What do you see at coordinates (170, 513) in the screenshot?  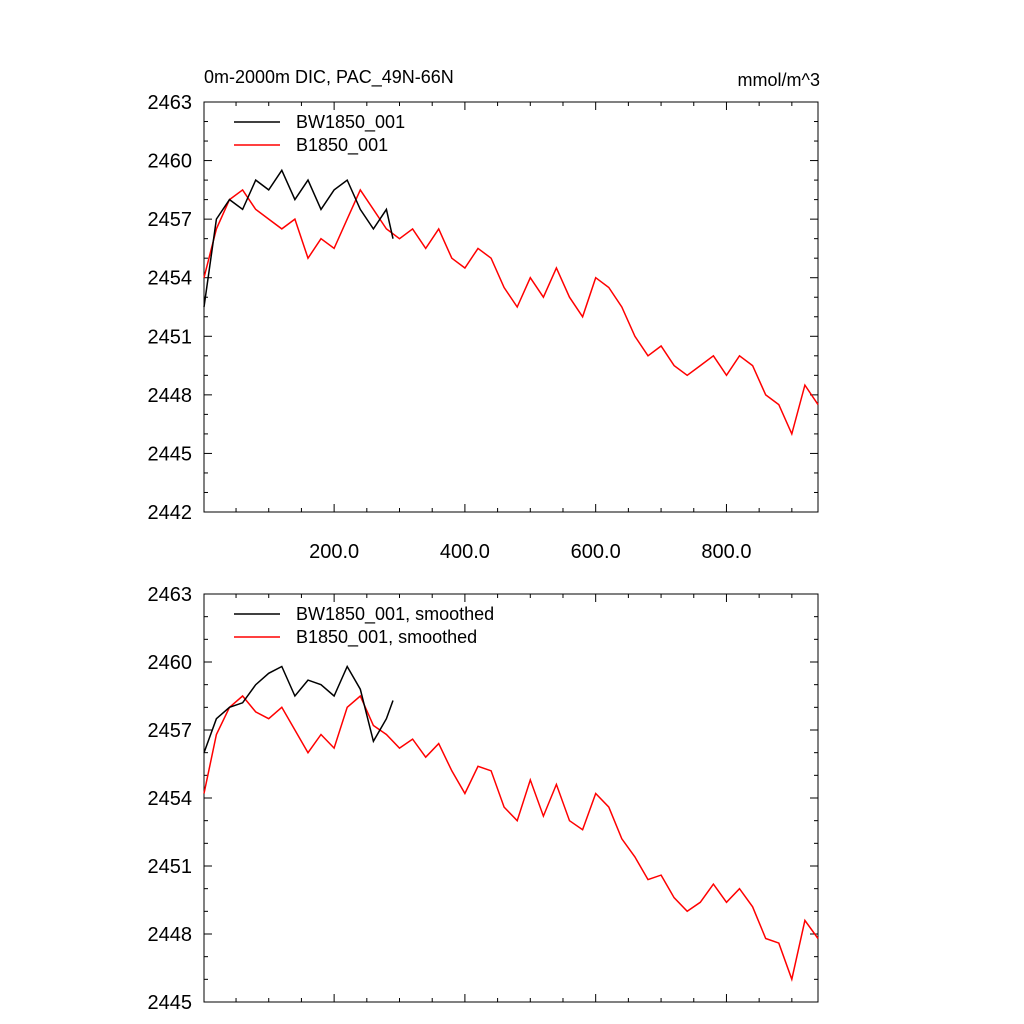 I see `y-tick-label: 2442` at bounding box center [170, 513].